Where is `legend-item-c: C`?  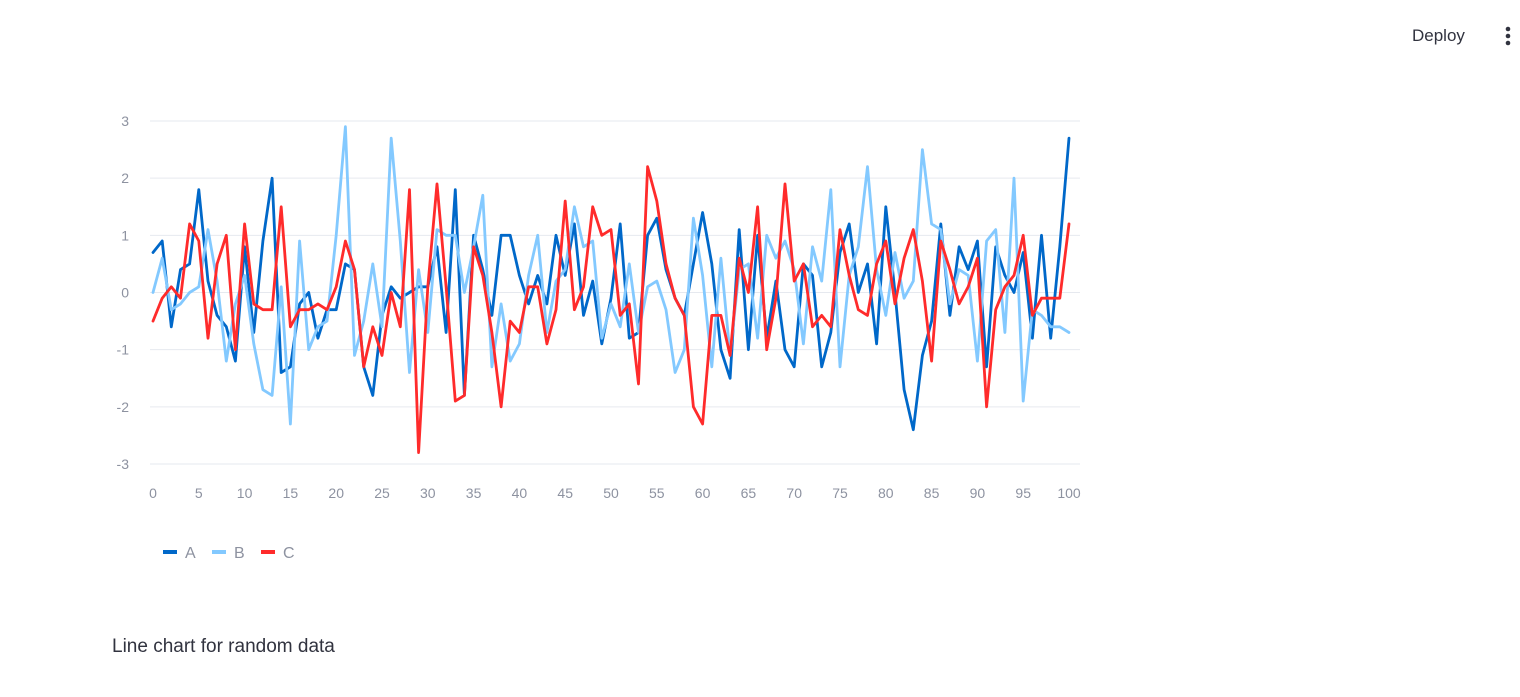 legend-item-c: C is located at coordinates (289, 553).